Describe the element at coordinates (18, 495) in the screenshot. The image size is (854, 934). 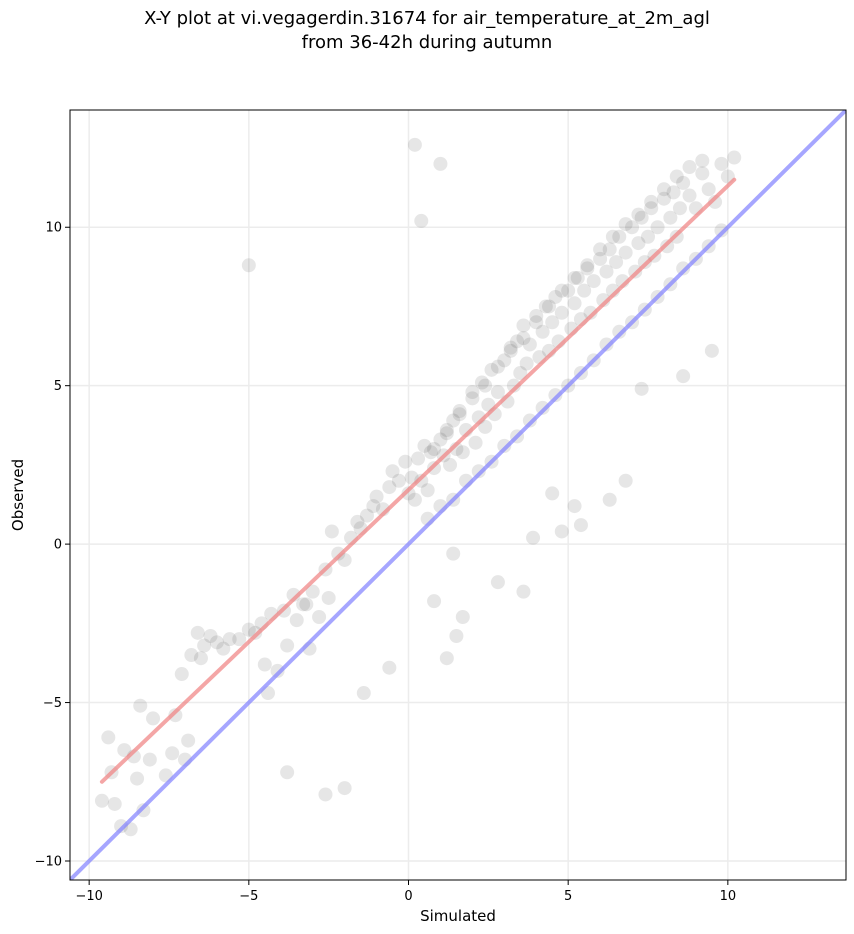
I see `y-axis-label: Observed` at that location.